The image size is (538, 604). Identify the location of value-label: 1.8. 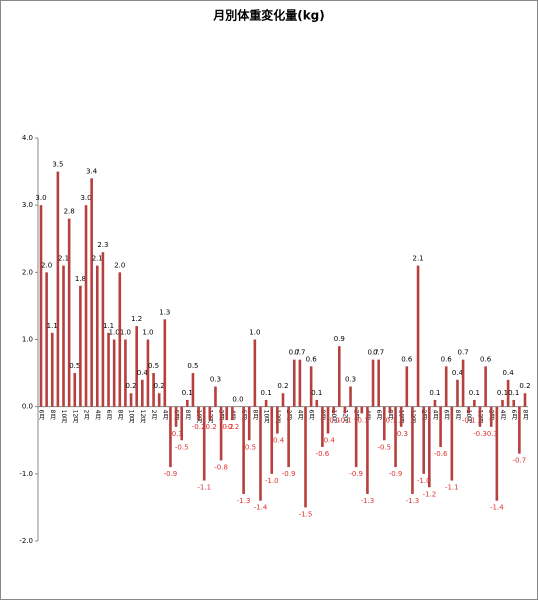
(80, 279).